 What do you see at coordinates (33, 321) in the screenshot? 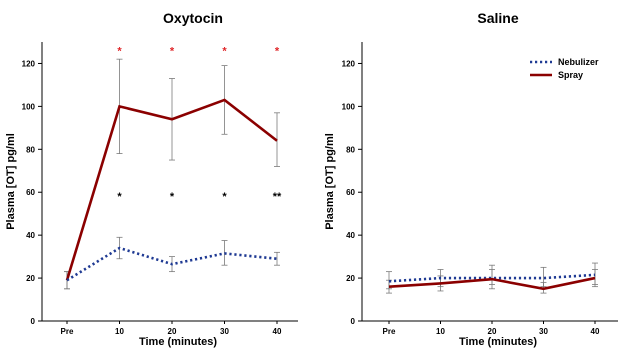
I see `panel-1-y-tick-label: 0` at bounding box center [33, 321].